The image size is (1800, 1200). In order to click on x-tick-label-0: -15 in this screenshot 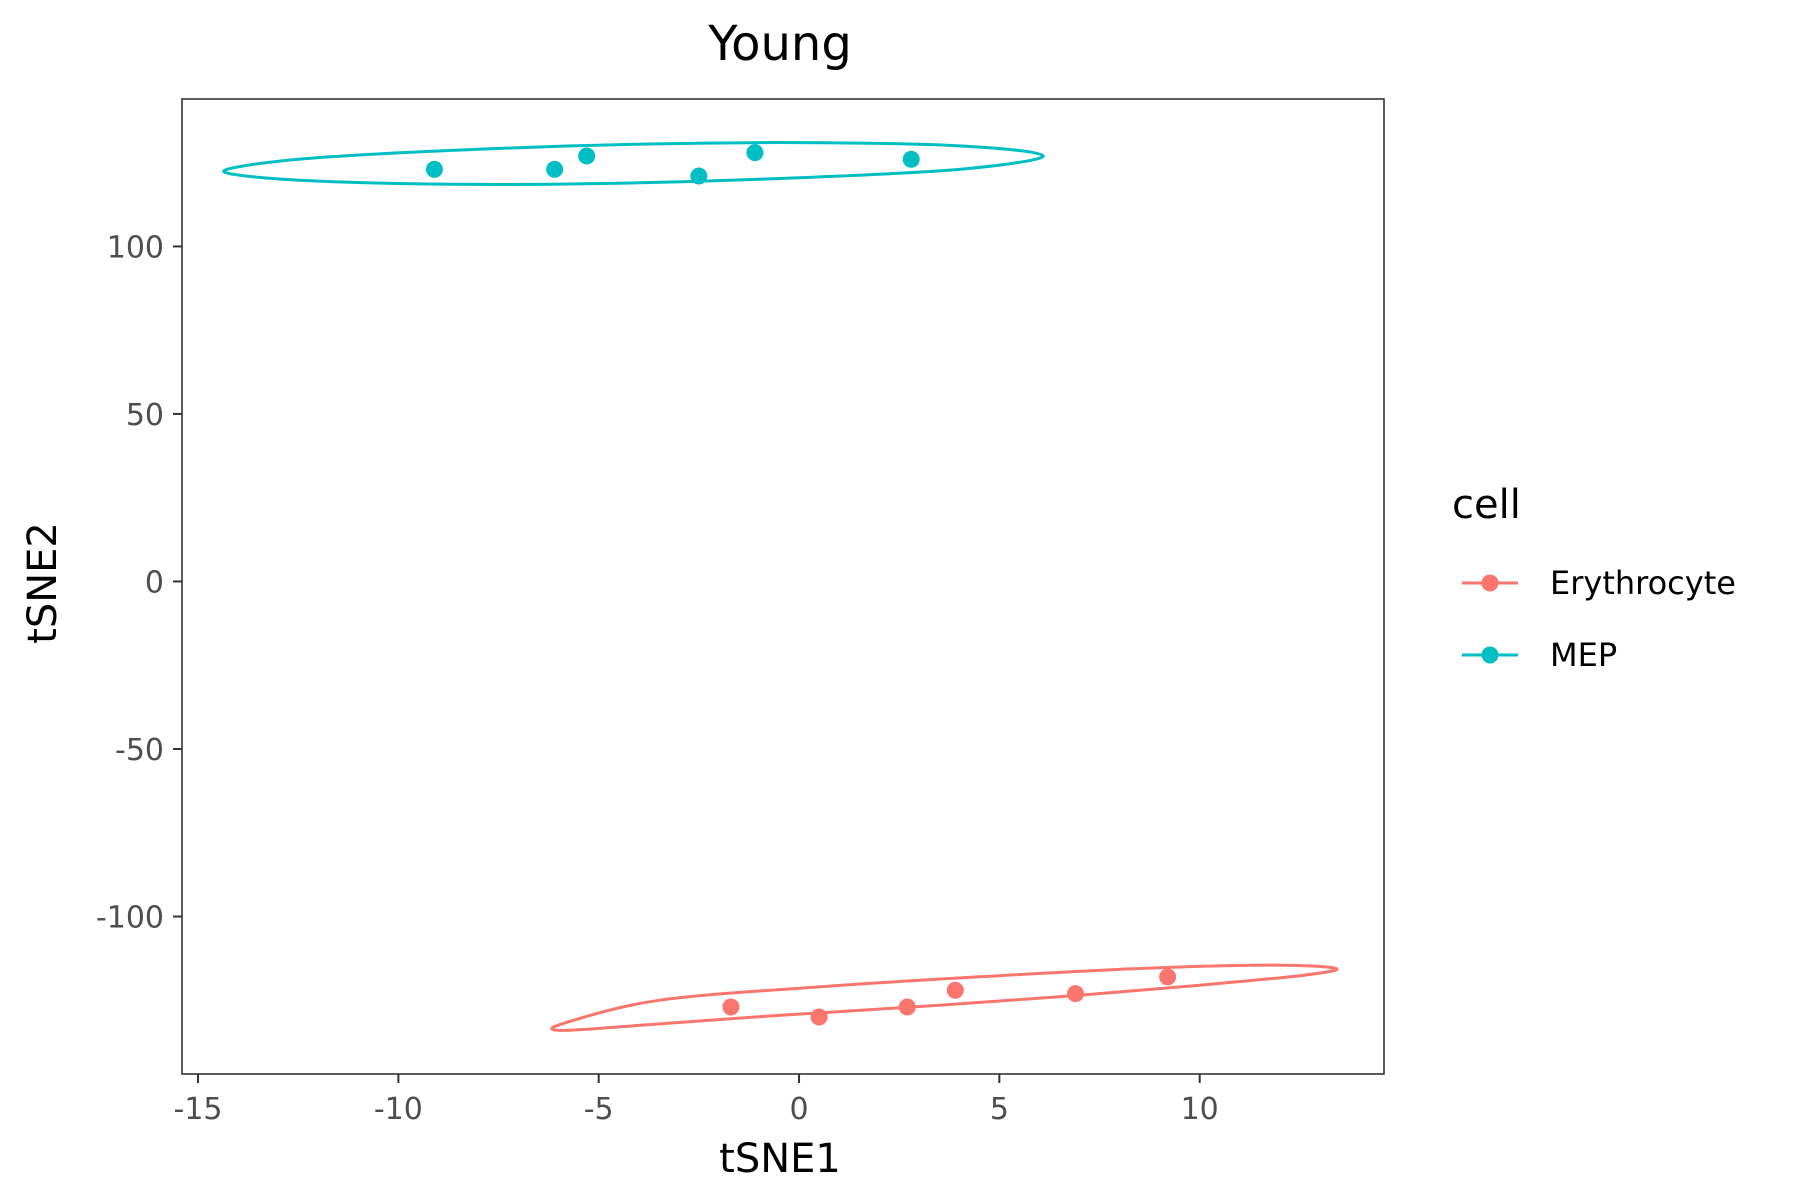, I will do `click(198, 1109)`.